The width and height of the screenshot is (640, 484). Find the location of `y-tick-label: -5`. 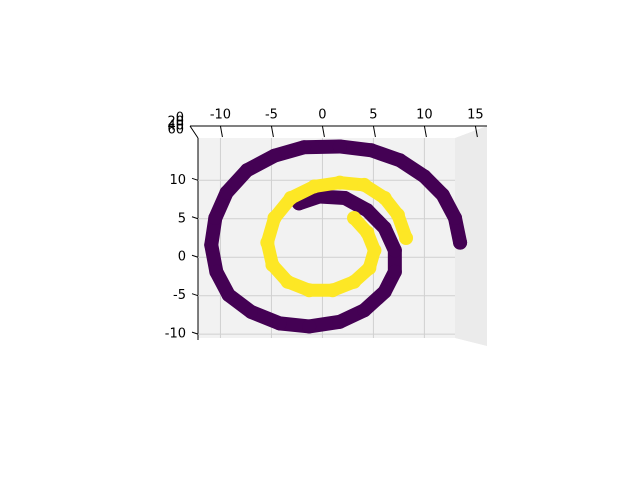

y-tick-label: -5 is located at coordinates (179, 295).